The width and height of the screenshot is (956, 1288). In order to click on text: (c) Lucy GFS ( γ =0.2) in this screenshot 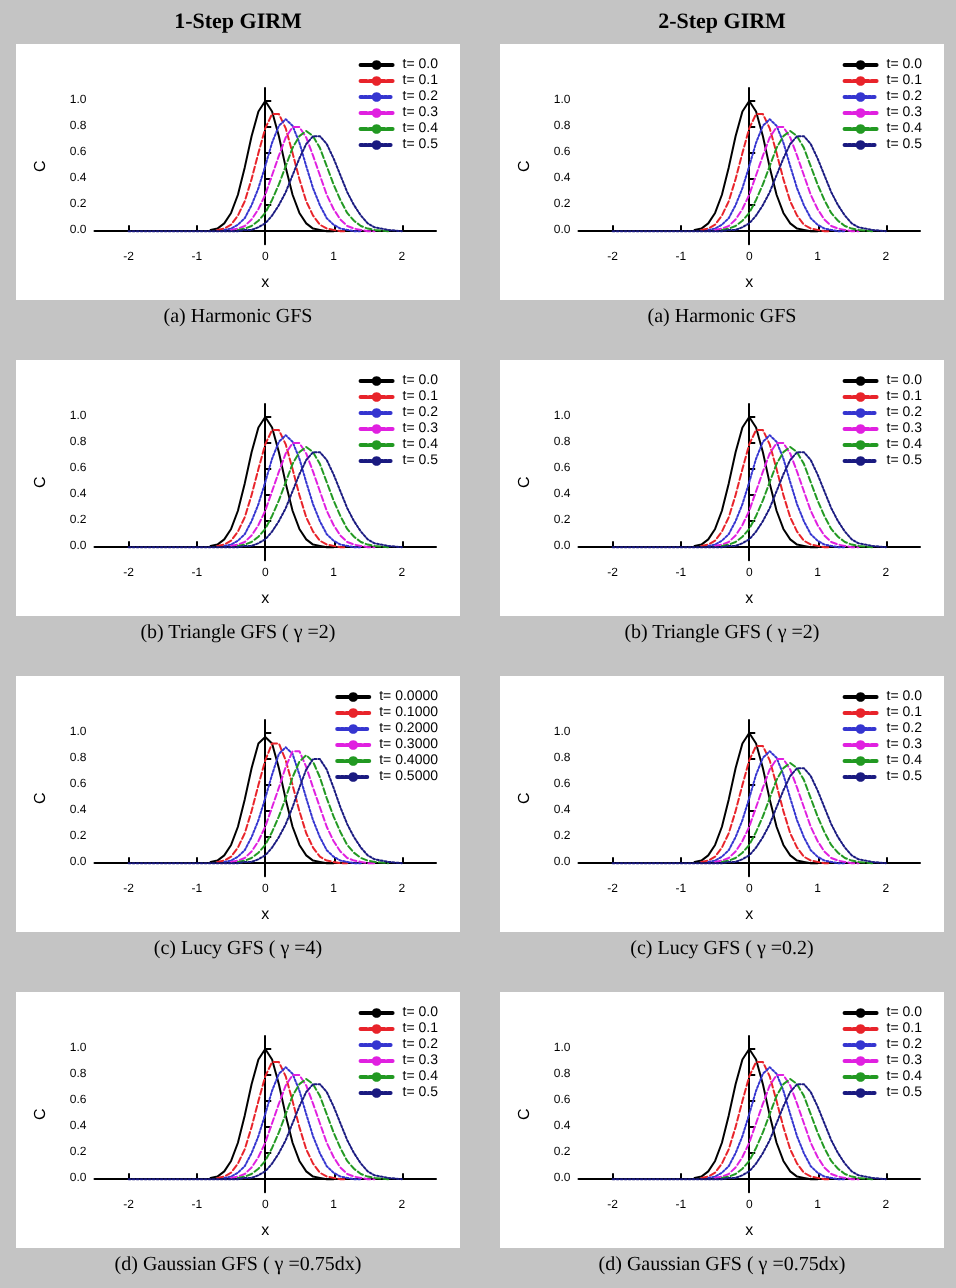, I will do `click(722, 949)`.